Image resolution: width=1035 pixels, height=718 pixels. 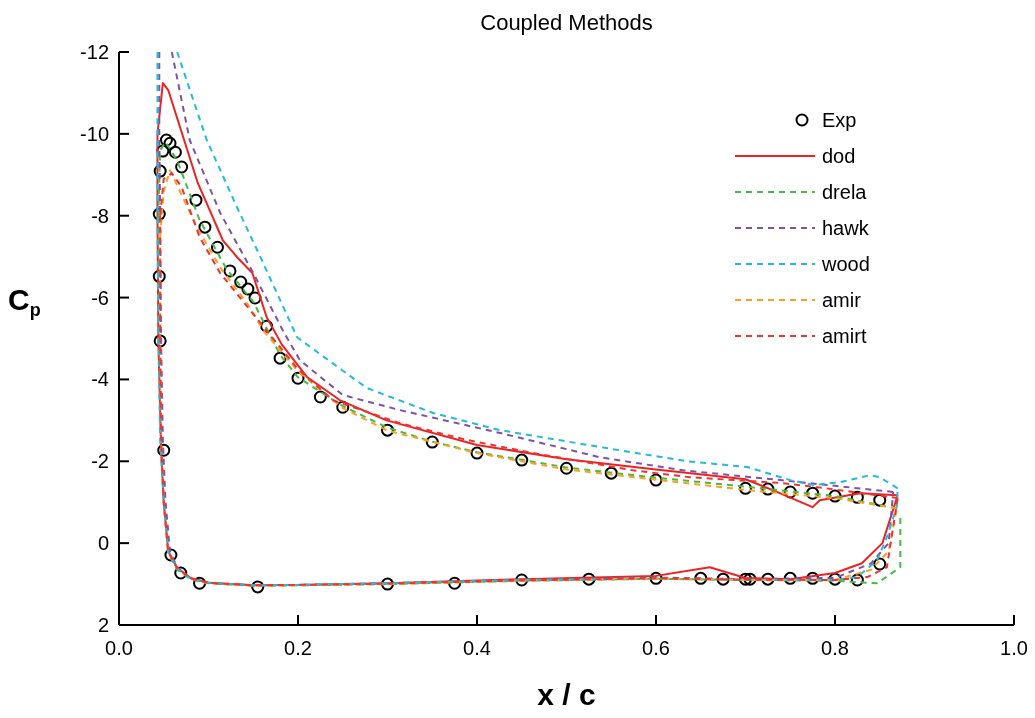 What do you see at coordinates (103, 625) in the screenshot?
I see `y-tick-label: 2` at bounding box center [103, 625].